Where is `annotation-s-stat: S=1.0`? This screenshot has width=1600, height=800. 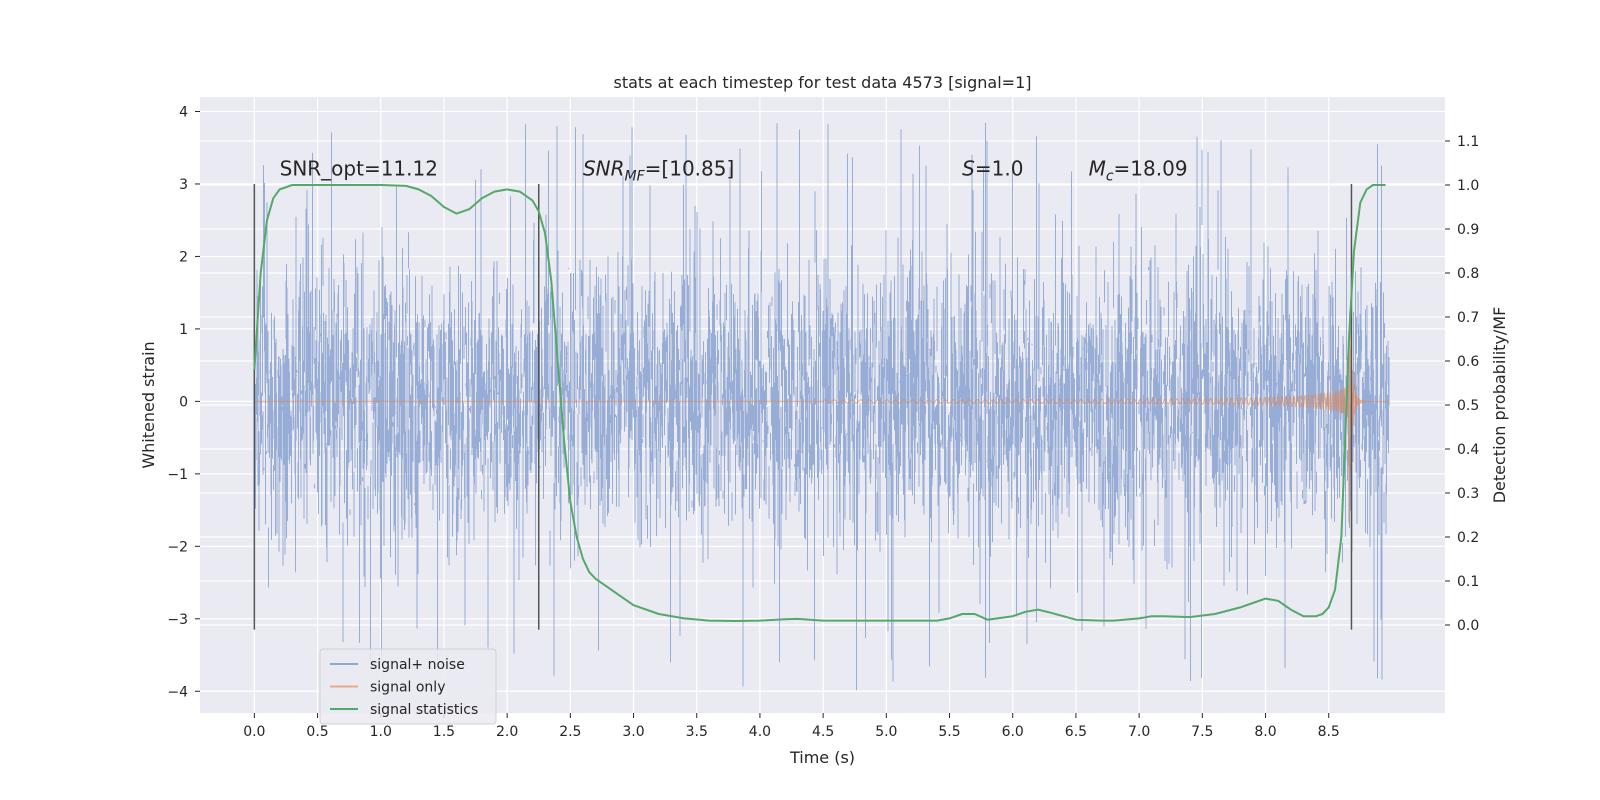
annotation-s-stat: S=1.0 is located at coordinates (992, 168).